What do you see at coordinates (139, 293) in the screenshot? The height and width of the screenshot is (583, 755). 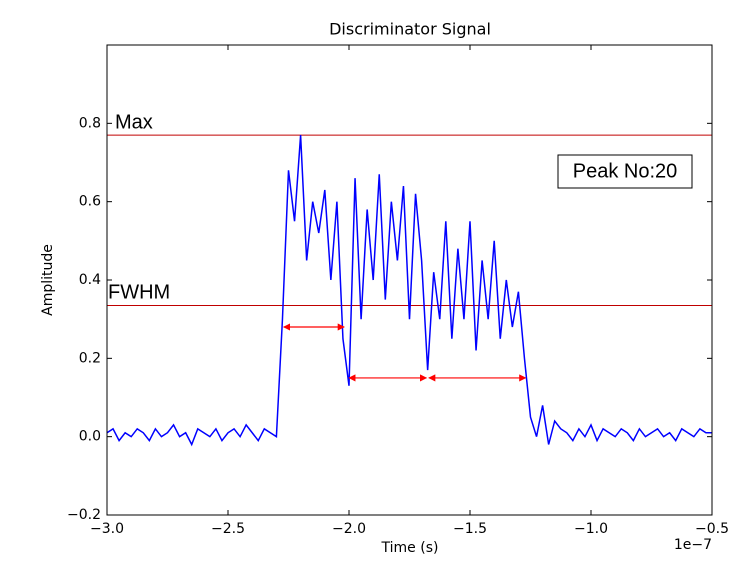 I see `reference-label: FWHM` at bounding box center [139, 293].